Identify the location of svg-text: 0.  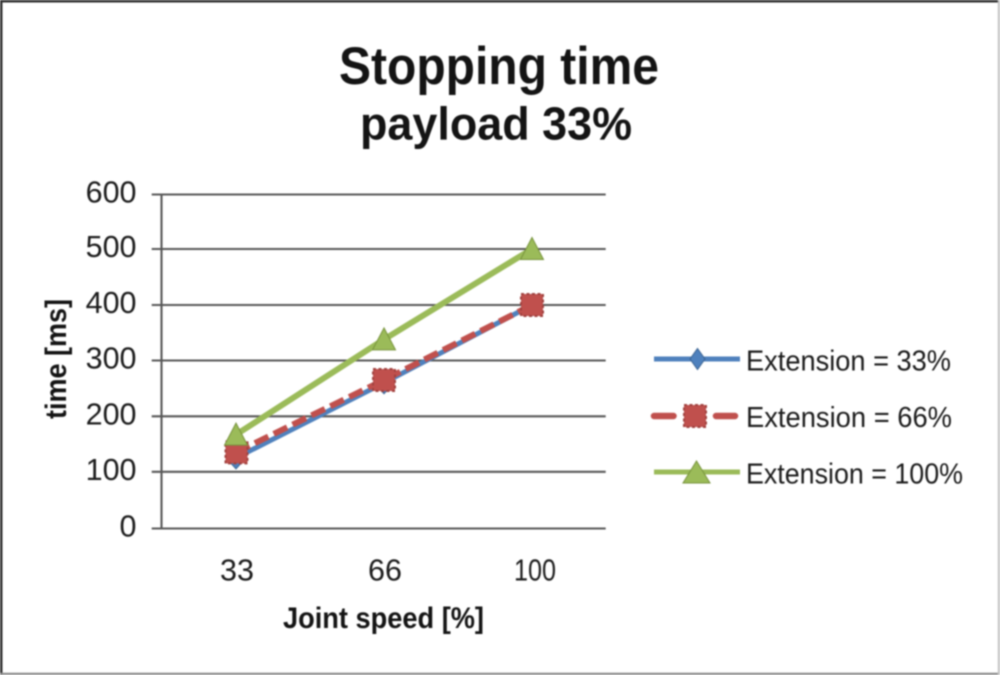
(128, 527).